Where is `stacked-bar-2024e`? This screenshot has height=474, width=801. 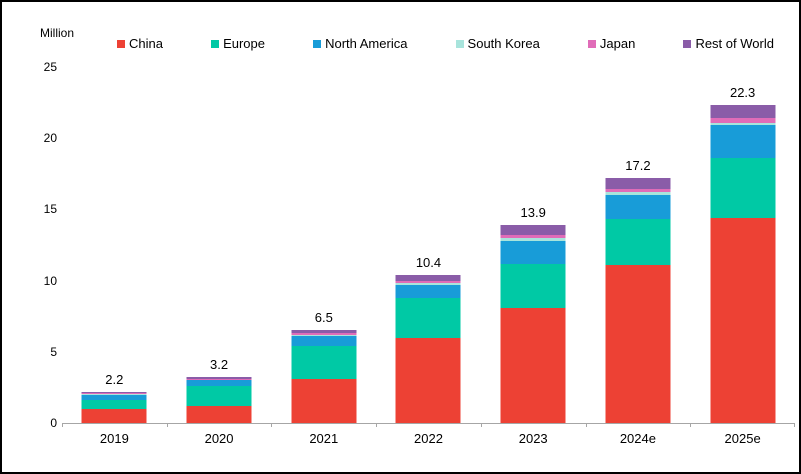 stacked-bar-2024e is located at coordinates (638, 300).